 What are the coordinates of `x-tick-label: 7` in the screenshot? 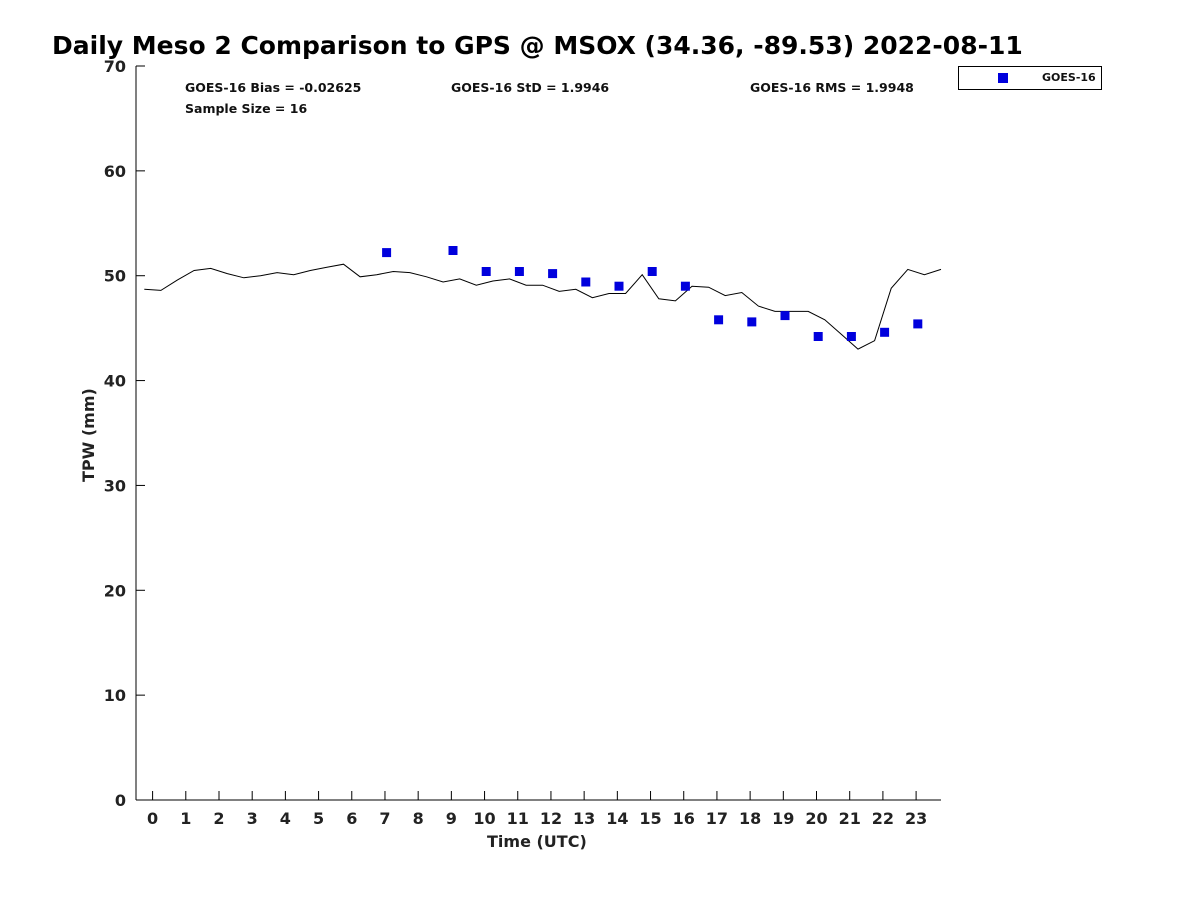 It's located at (384, 818).